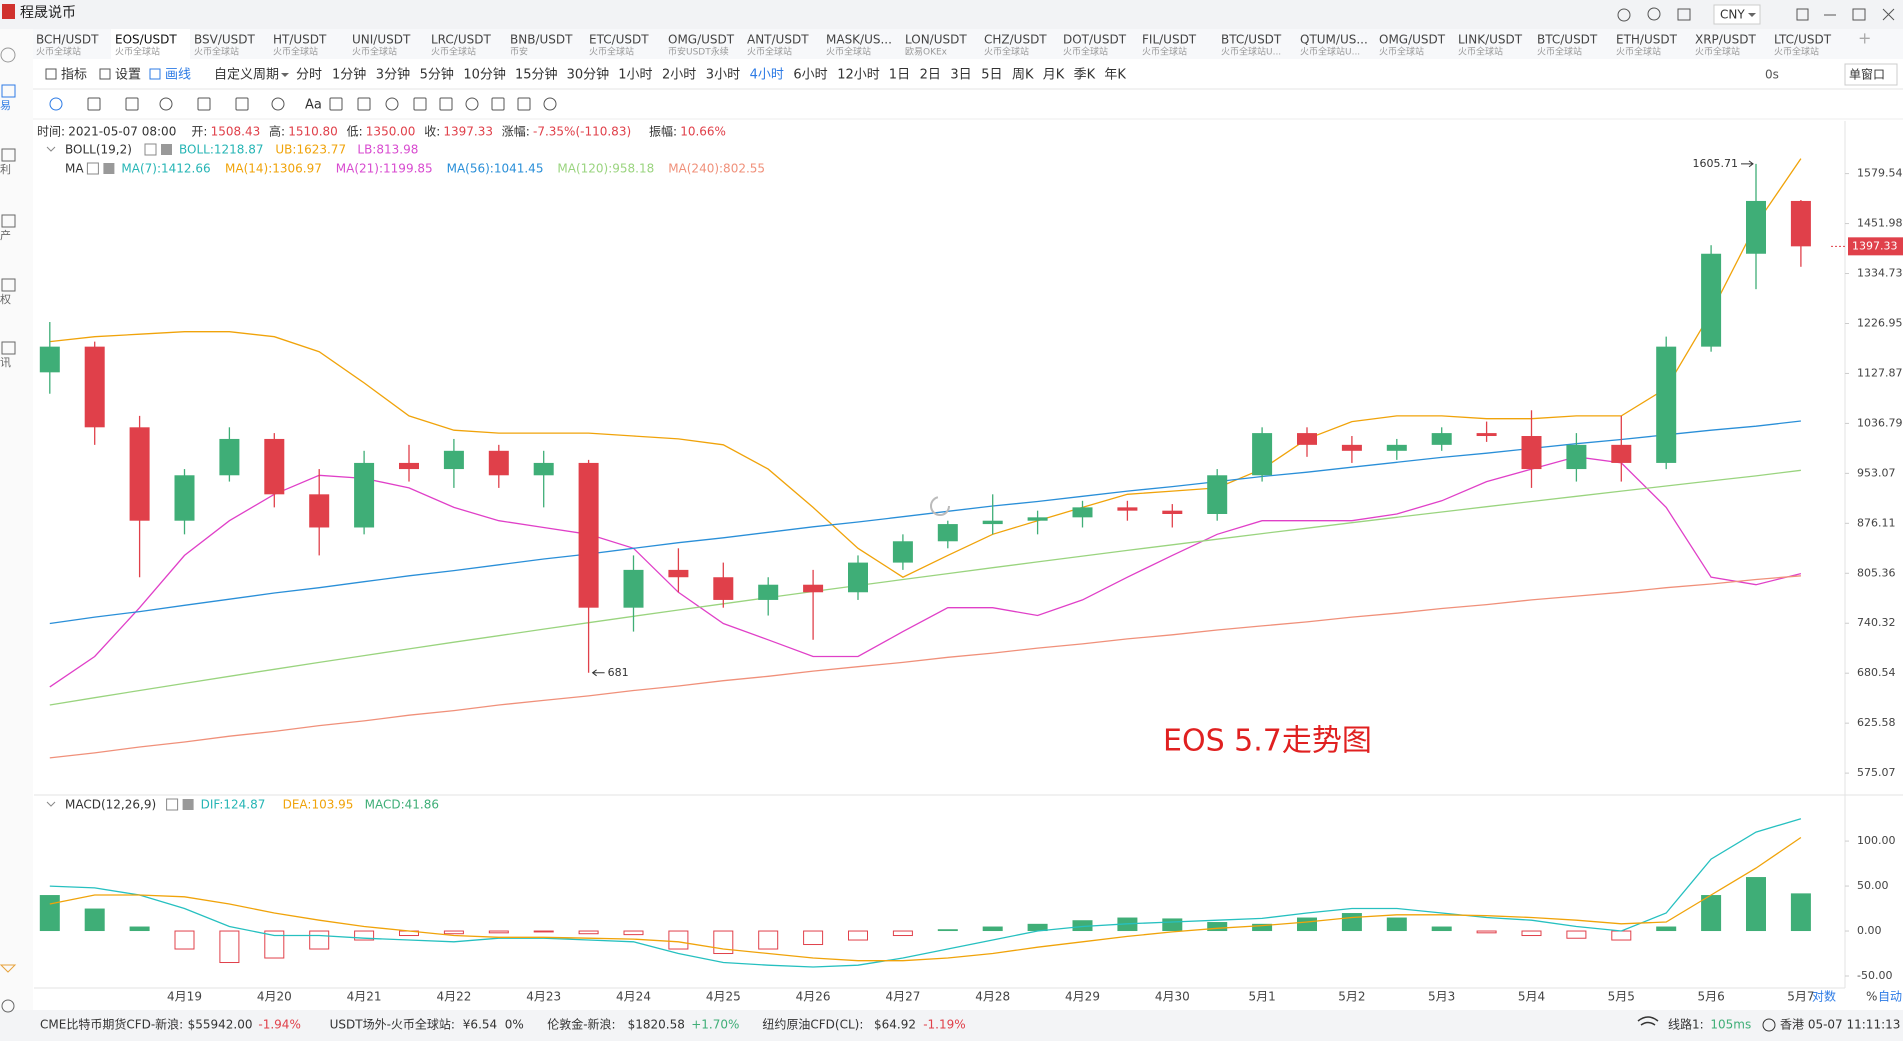  I want to click on tab-exchange: 币安USDT永续, so click(698, 52).